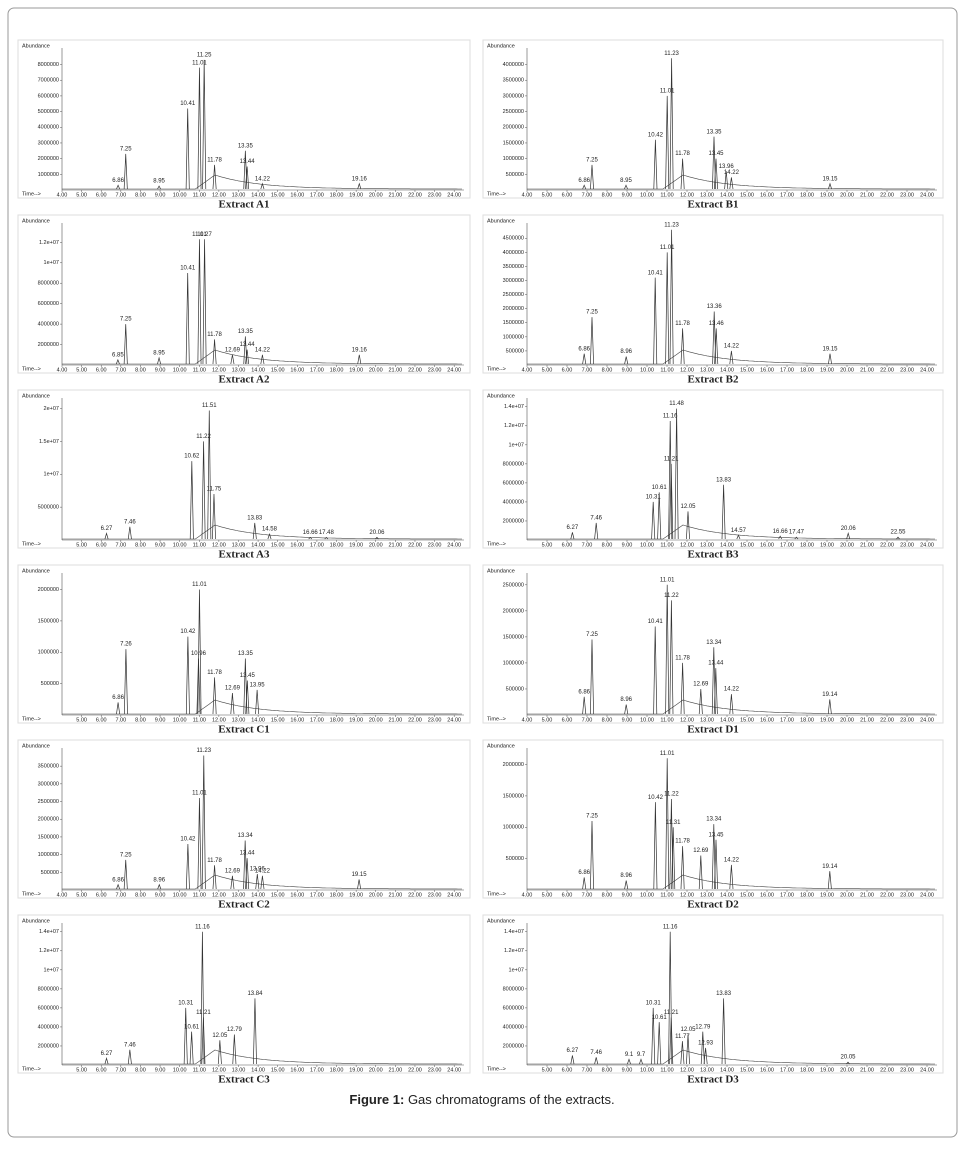  I want to click on y-tick-label: 2000000, so click(513, 765).